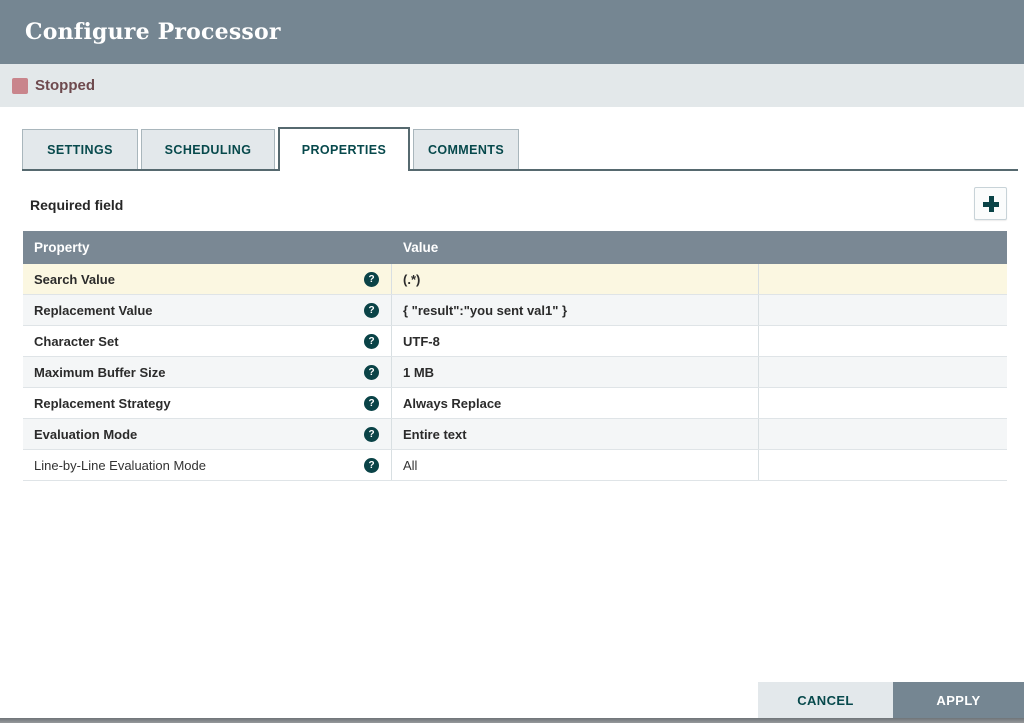 The height and width of the screenshot is (723, 1024). I want to click on property-value-cell: { "result":"you sent val1" }, so click(575, 310).